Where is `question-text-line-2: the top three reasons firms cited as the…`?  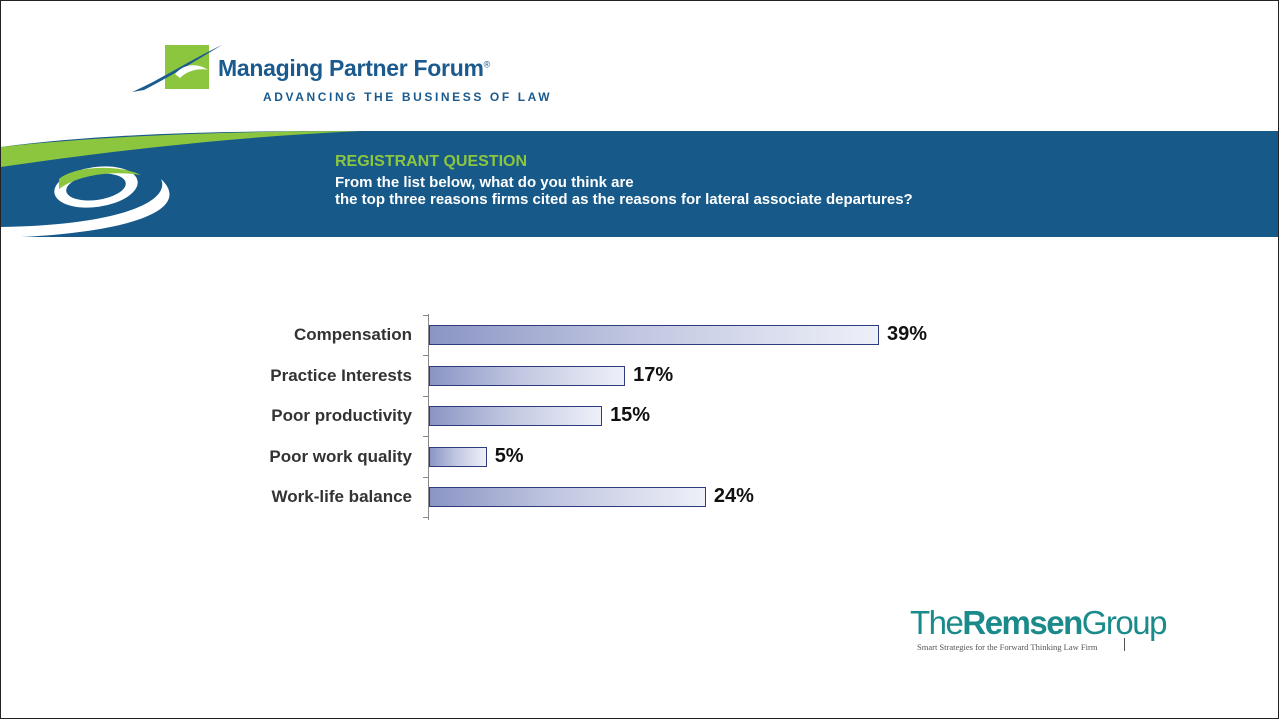
question-text-line-2: the top three reasons firms cited as the… is located at coordinates (624, 199).